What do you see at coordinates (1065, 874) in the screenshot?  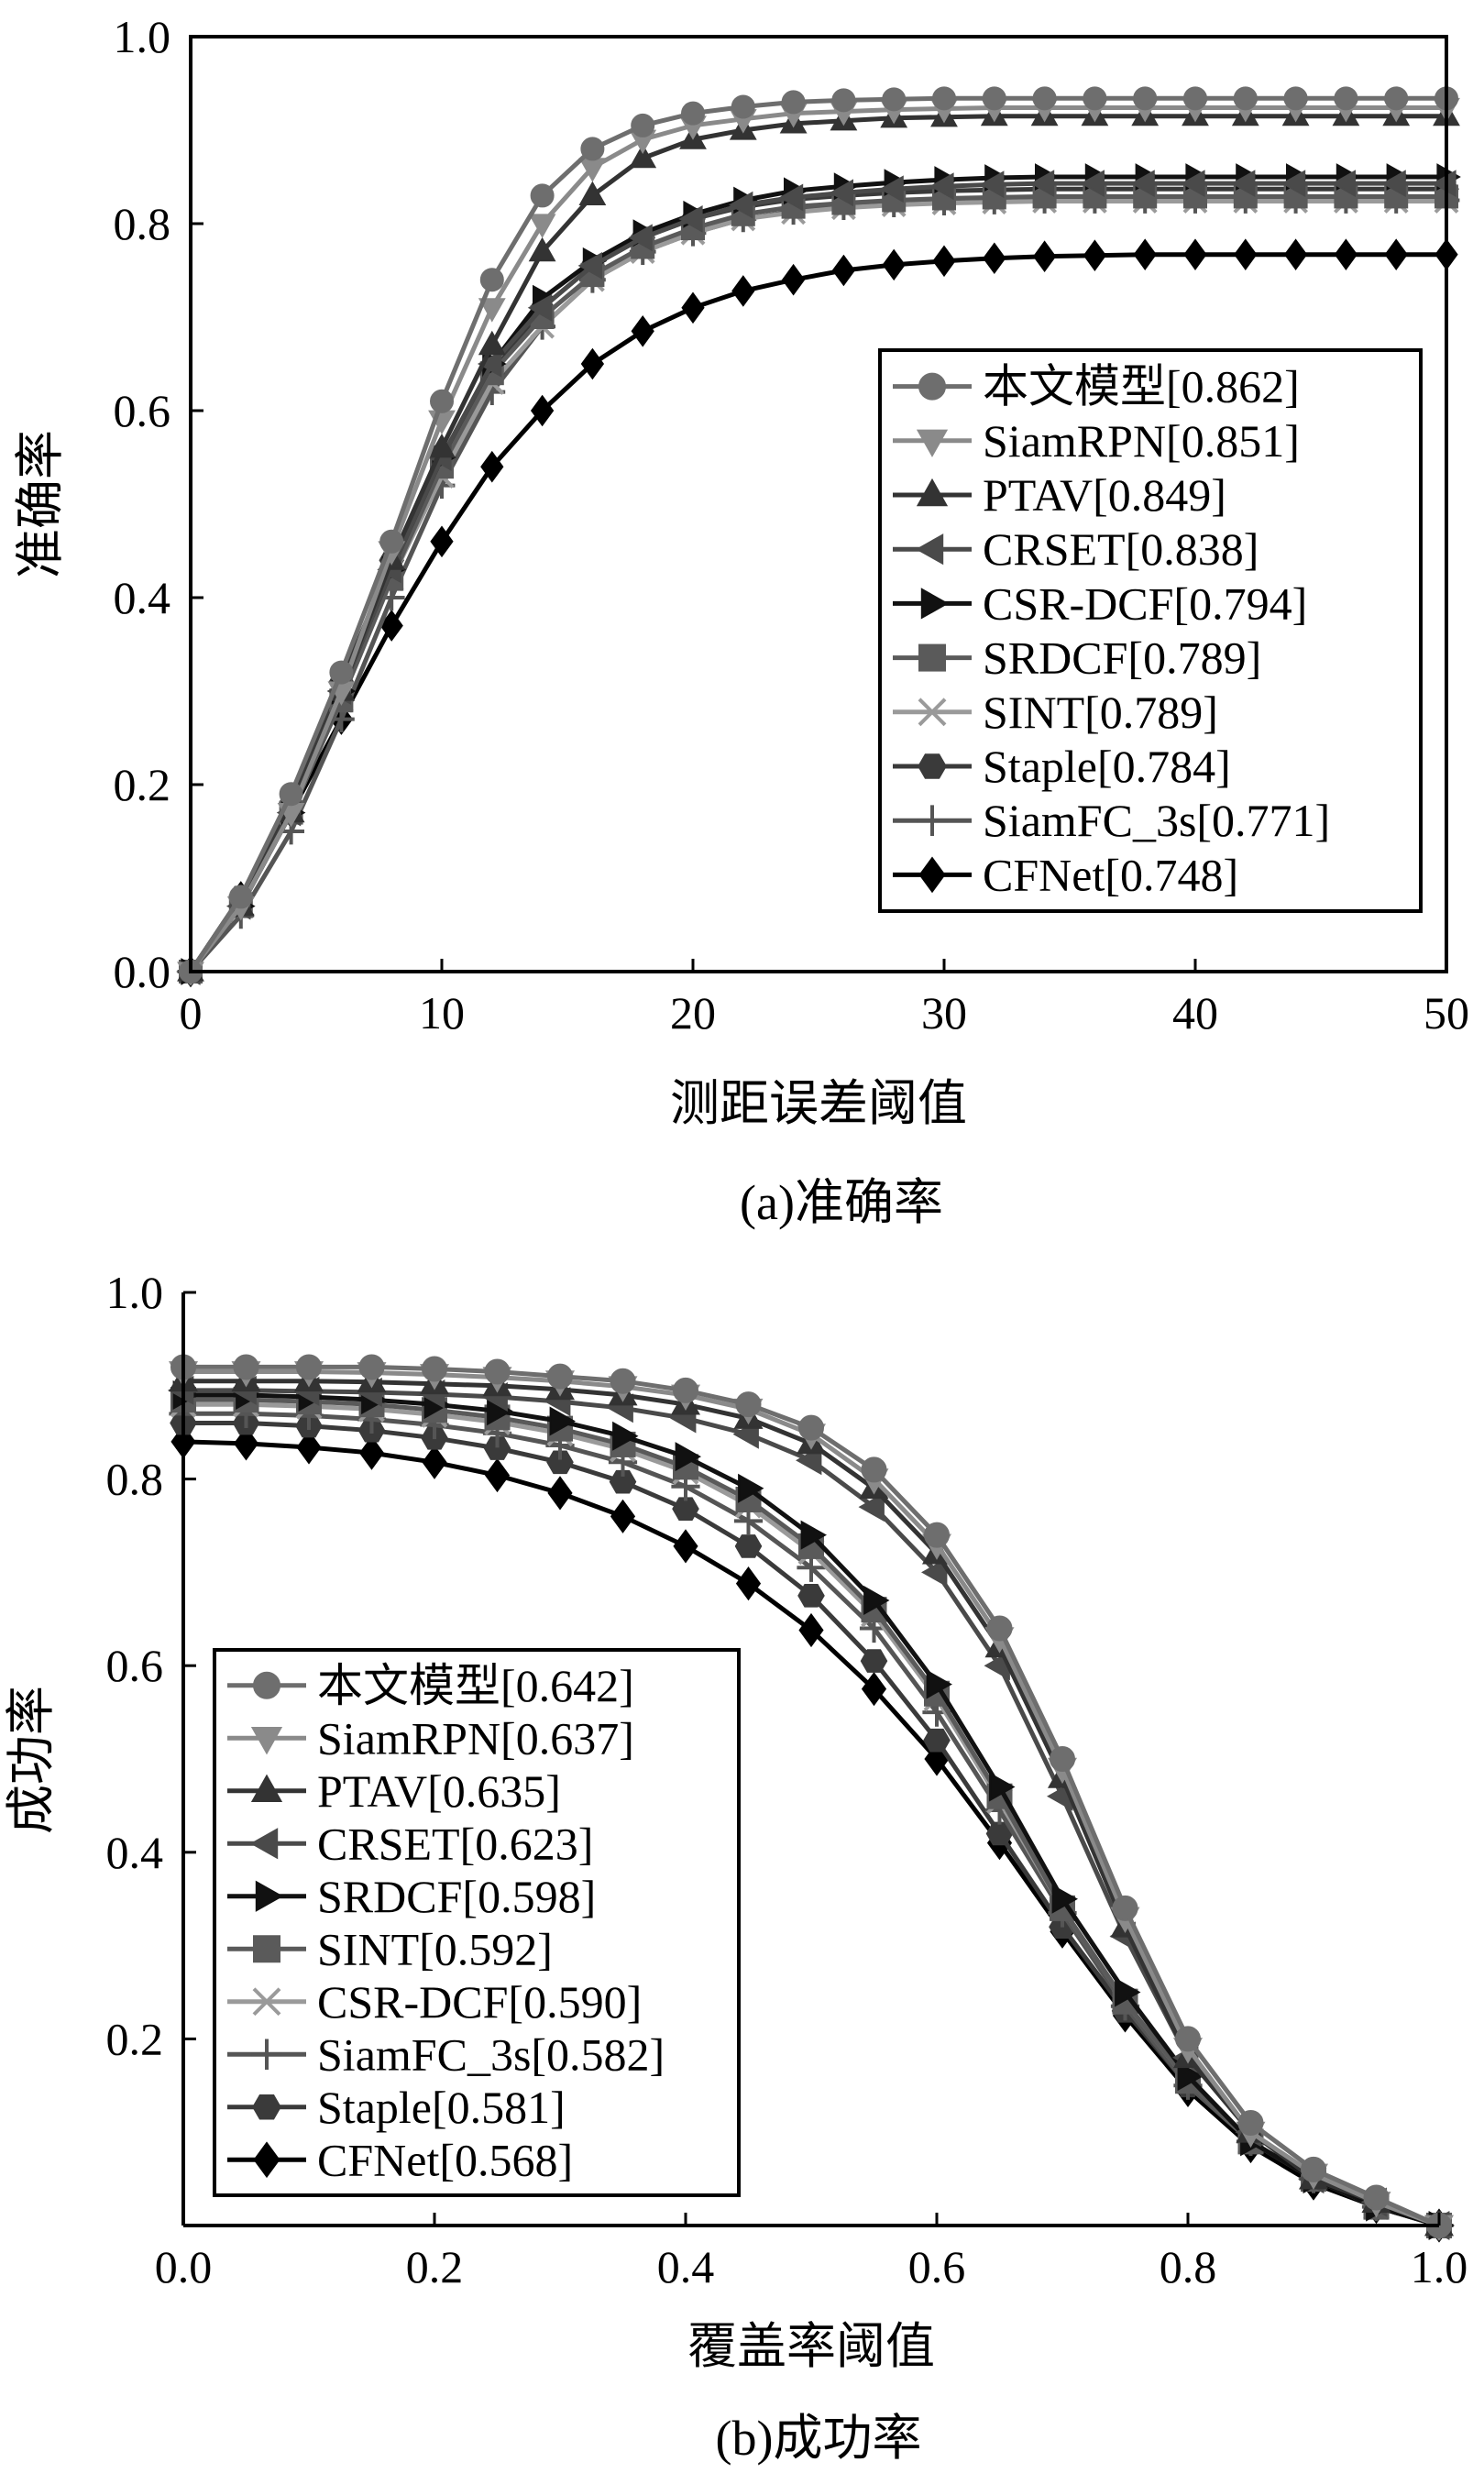 I see `legend-item-cfnet: CFNet[0.748]` at bounding box center [1065, 874].